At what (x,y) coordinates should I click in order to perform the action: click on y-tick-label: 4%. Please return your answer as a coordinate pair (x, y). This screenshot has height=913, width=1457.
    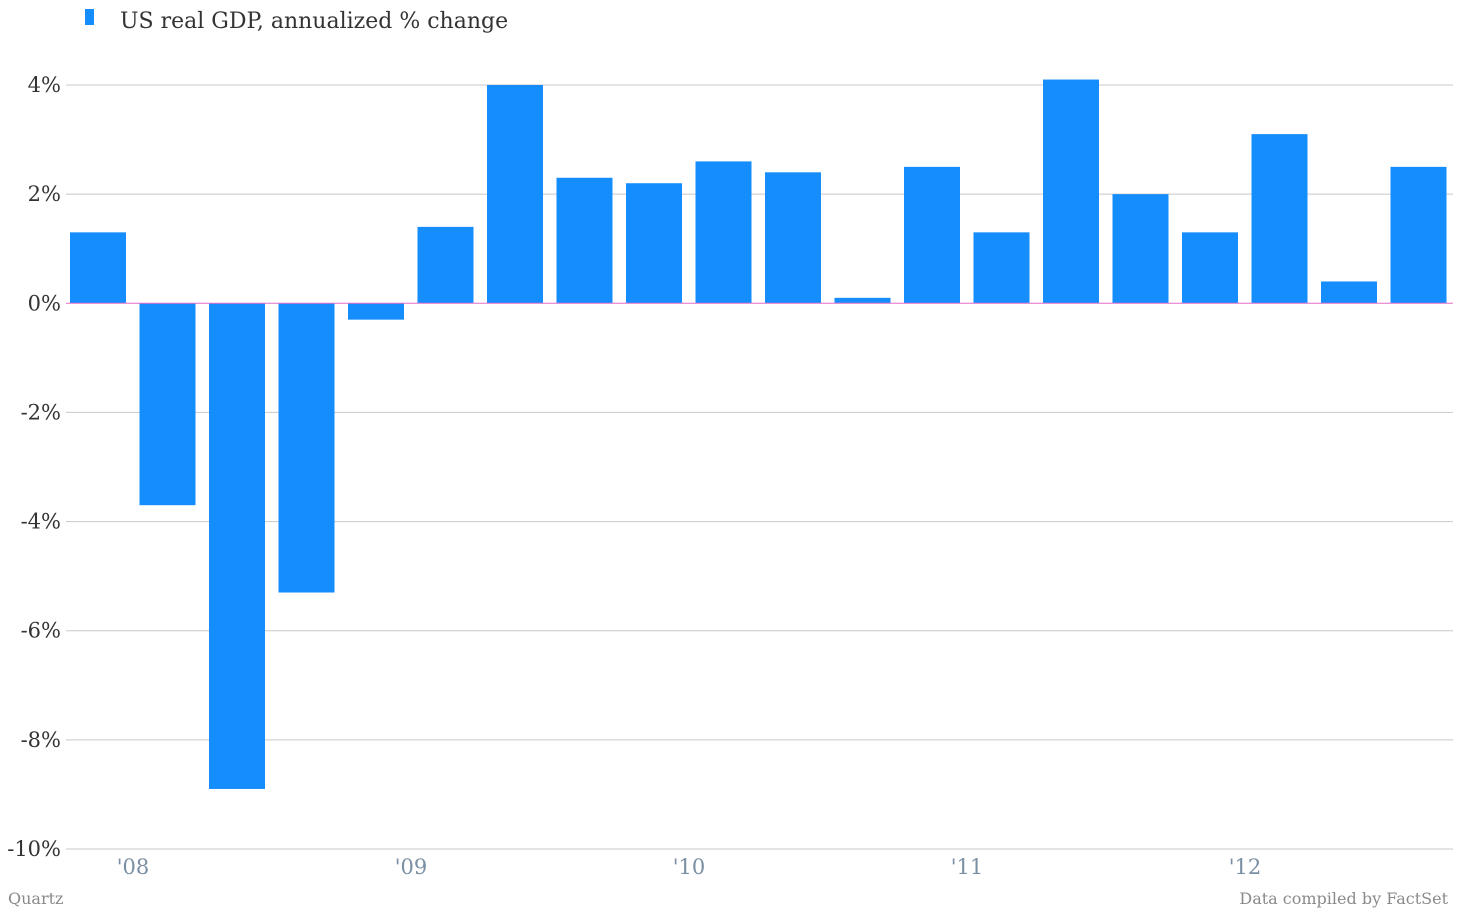
    Looking at the image, I should click on (44, 85).